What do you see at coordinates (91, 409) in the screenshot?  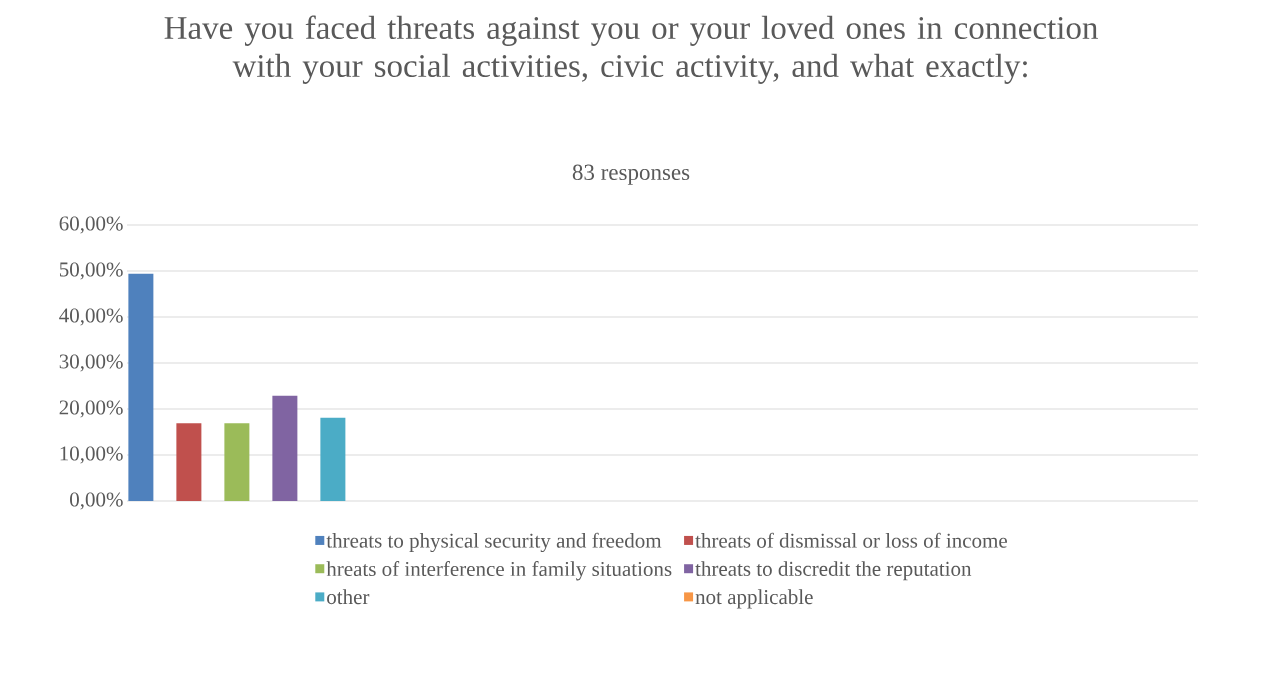 I see `y-tick-label: 20,00%` at bounding box center [91, 409].